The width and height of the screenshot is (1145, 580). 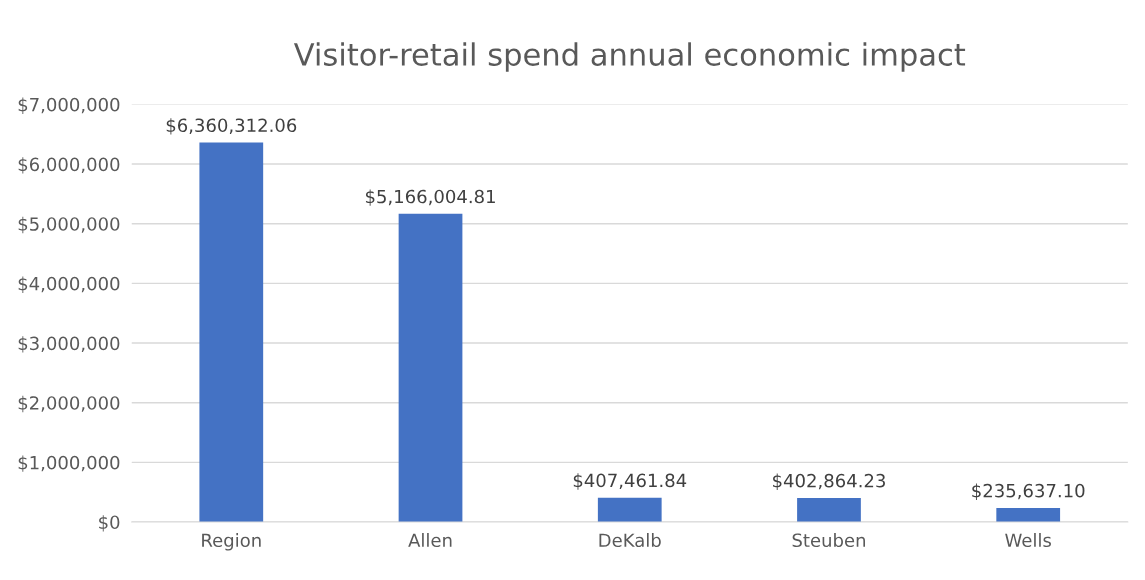 I want to click on y-tick-label: $1,000,000, so click(x=69, y=463).